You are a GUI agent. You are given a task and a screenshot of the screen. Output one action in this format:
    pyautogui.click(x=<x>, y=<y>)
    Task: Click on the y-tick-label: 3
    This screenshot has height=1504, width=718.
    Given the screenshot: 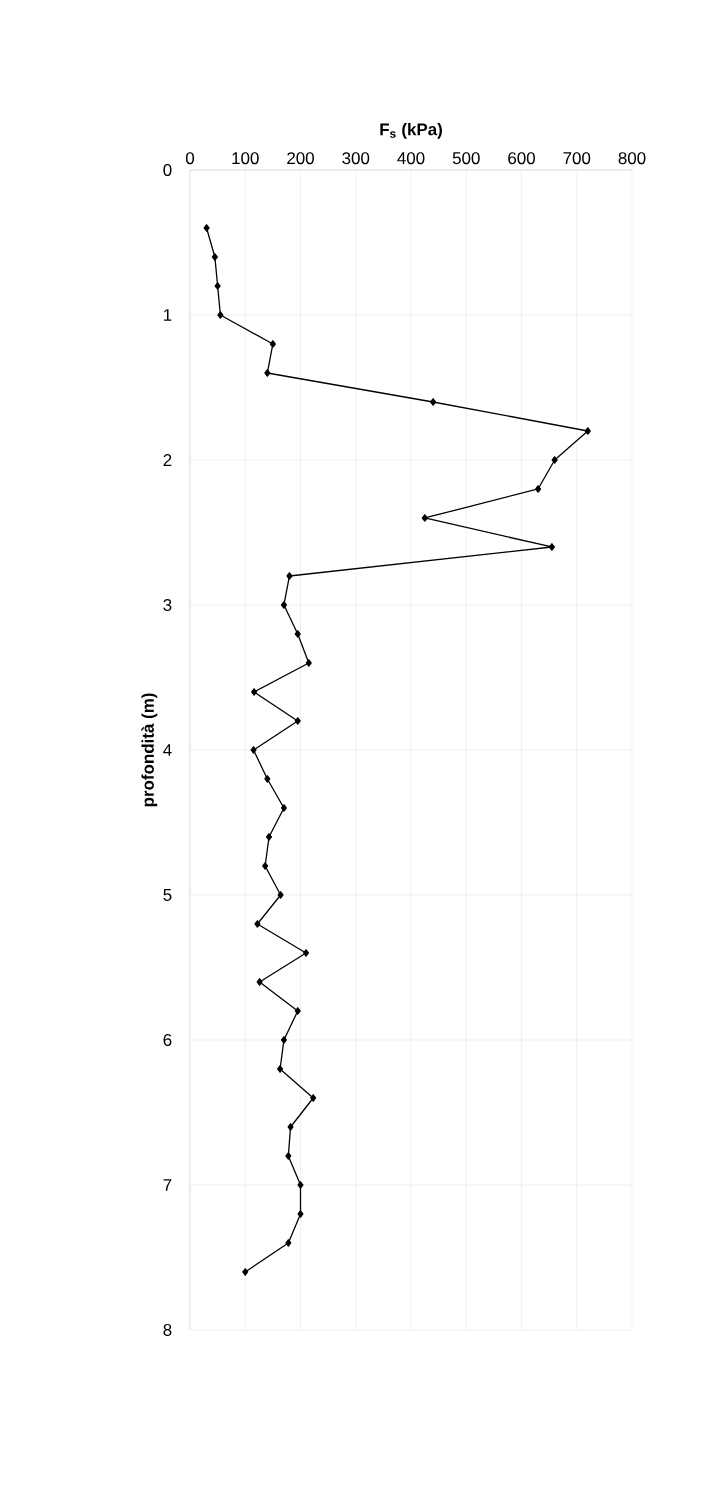 What is the action you would take?
    pyautogui.click(x=167, y=604)
    